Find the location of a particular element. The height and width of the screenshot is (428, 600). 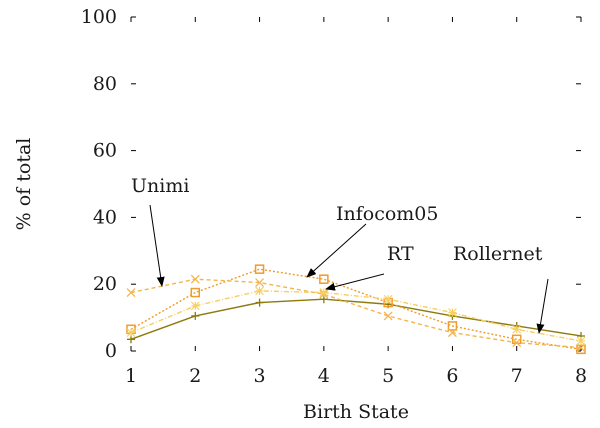

annotation-label-unimi: Unimi is located at coordinates (160, 186).